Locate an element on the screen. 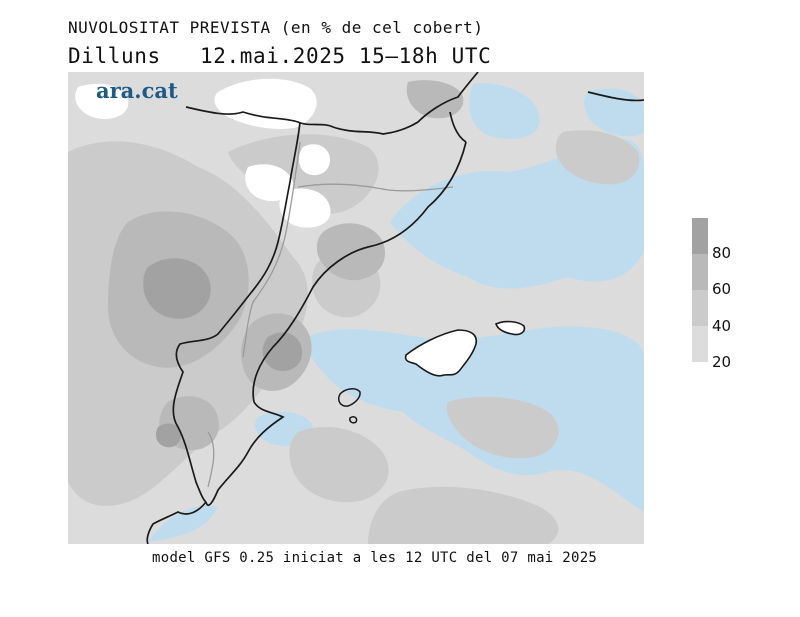 This screenshot has width=800, height=617. island-eivissa is located at coordinates (349, 397).